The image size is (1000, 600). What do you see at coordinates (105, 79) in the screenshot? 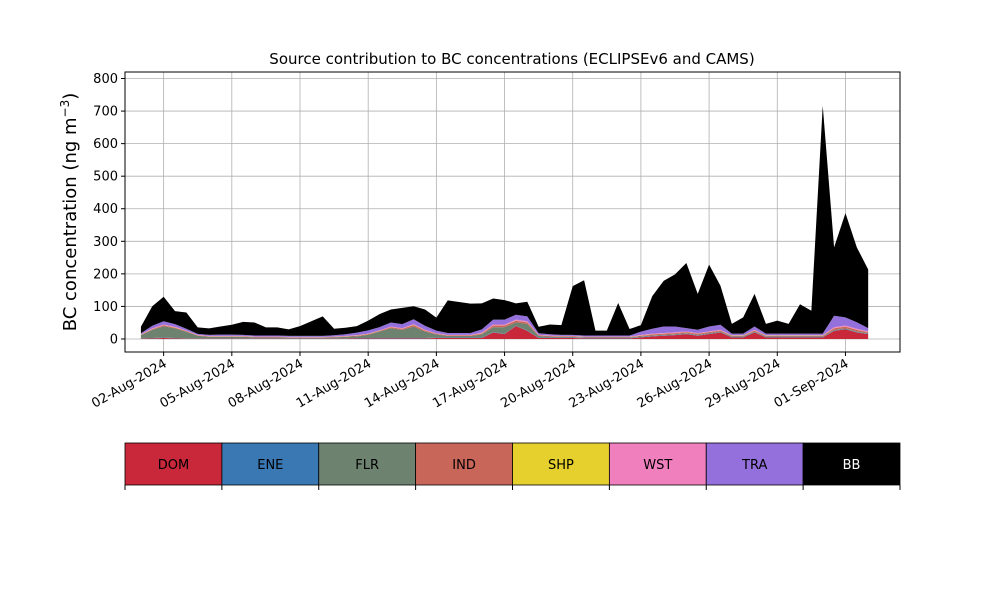
I see `y-tick-label: 800` at bounding box center [105, 79].